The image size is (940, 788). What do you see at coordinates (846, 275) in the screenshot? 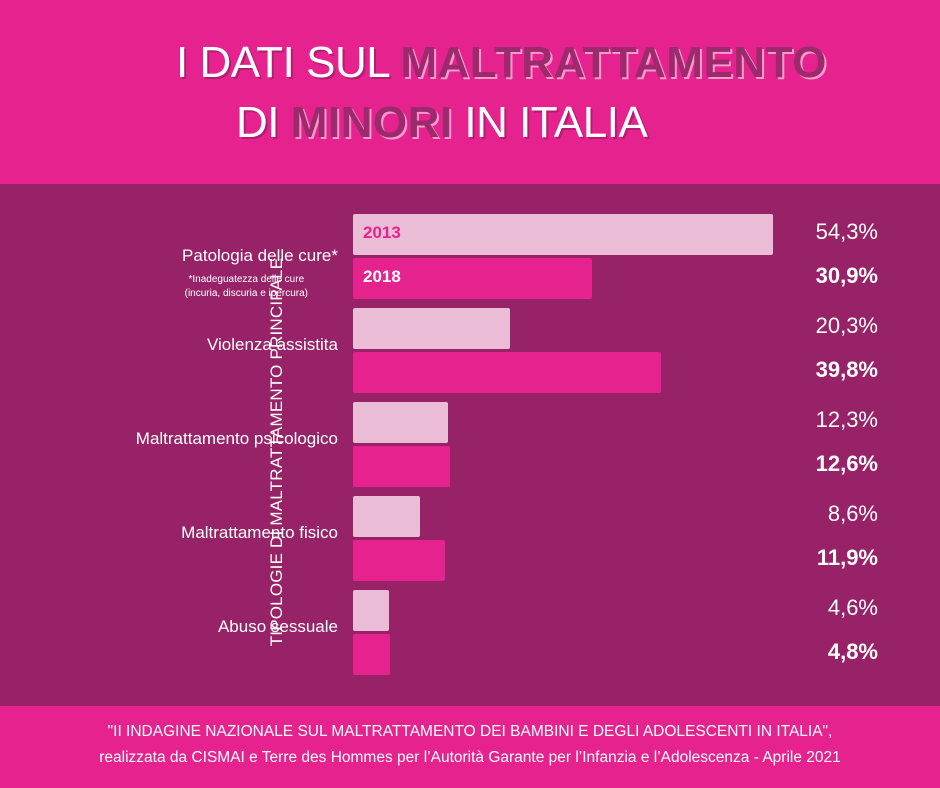
I see `value-label-2018-patologia-delle-cure: 30,9%` at bounding box center [846, 275].